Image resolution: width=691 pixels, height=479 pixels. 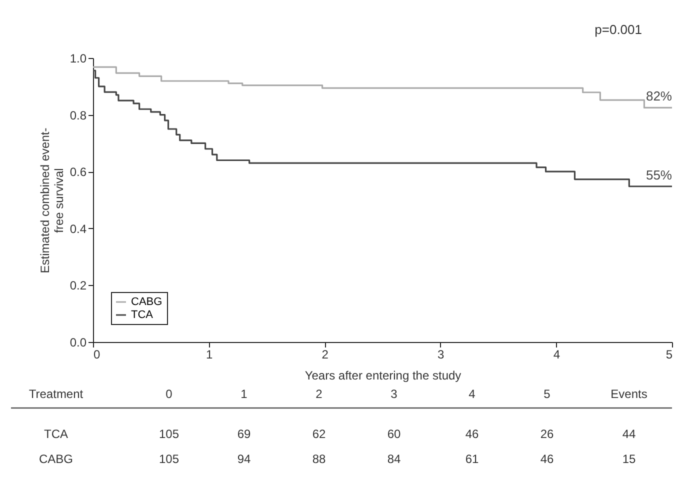 I want to click on x-axis-title: Years after entering the study, so click(x=383, y=375).